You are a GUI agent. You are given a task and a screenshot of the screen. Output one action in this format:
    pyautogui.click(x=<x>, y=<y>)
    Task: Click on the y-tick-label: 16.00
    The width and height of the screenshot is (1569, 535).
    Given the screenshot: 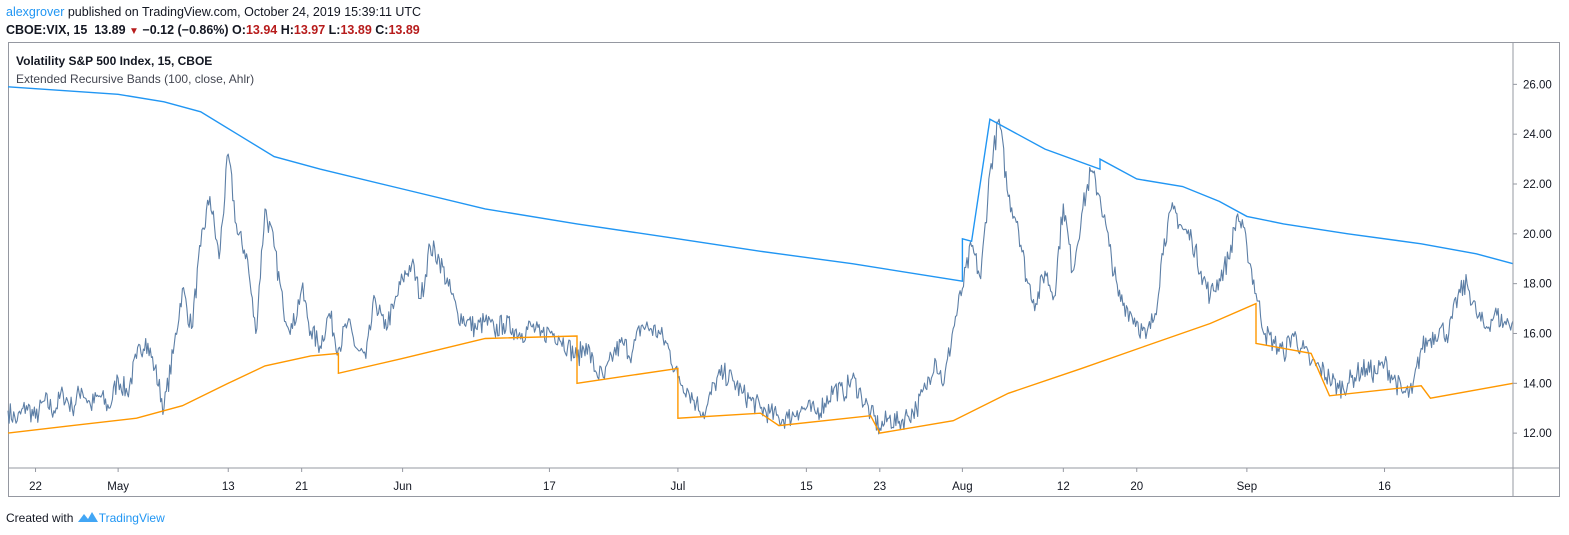 What is the action you would take?
    pyautogui.click(x=1537, y=334)
    